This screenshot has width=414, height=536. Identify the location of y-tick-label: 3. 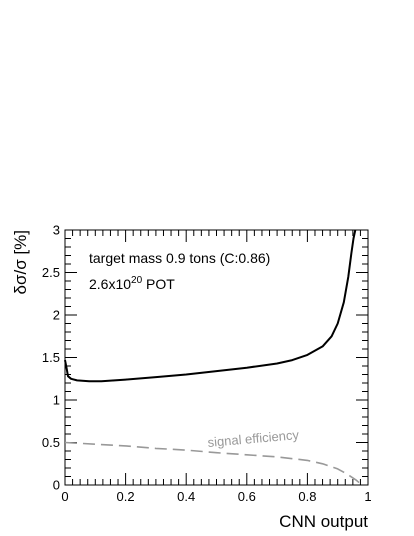
(56, 230).